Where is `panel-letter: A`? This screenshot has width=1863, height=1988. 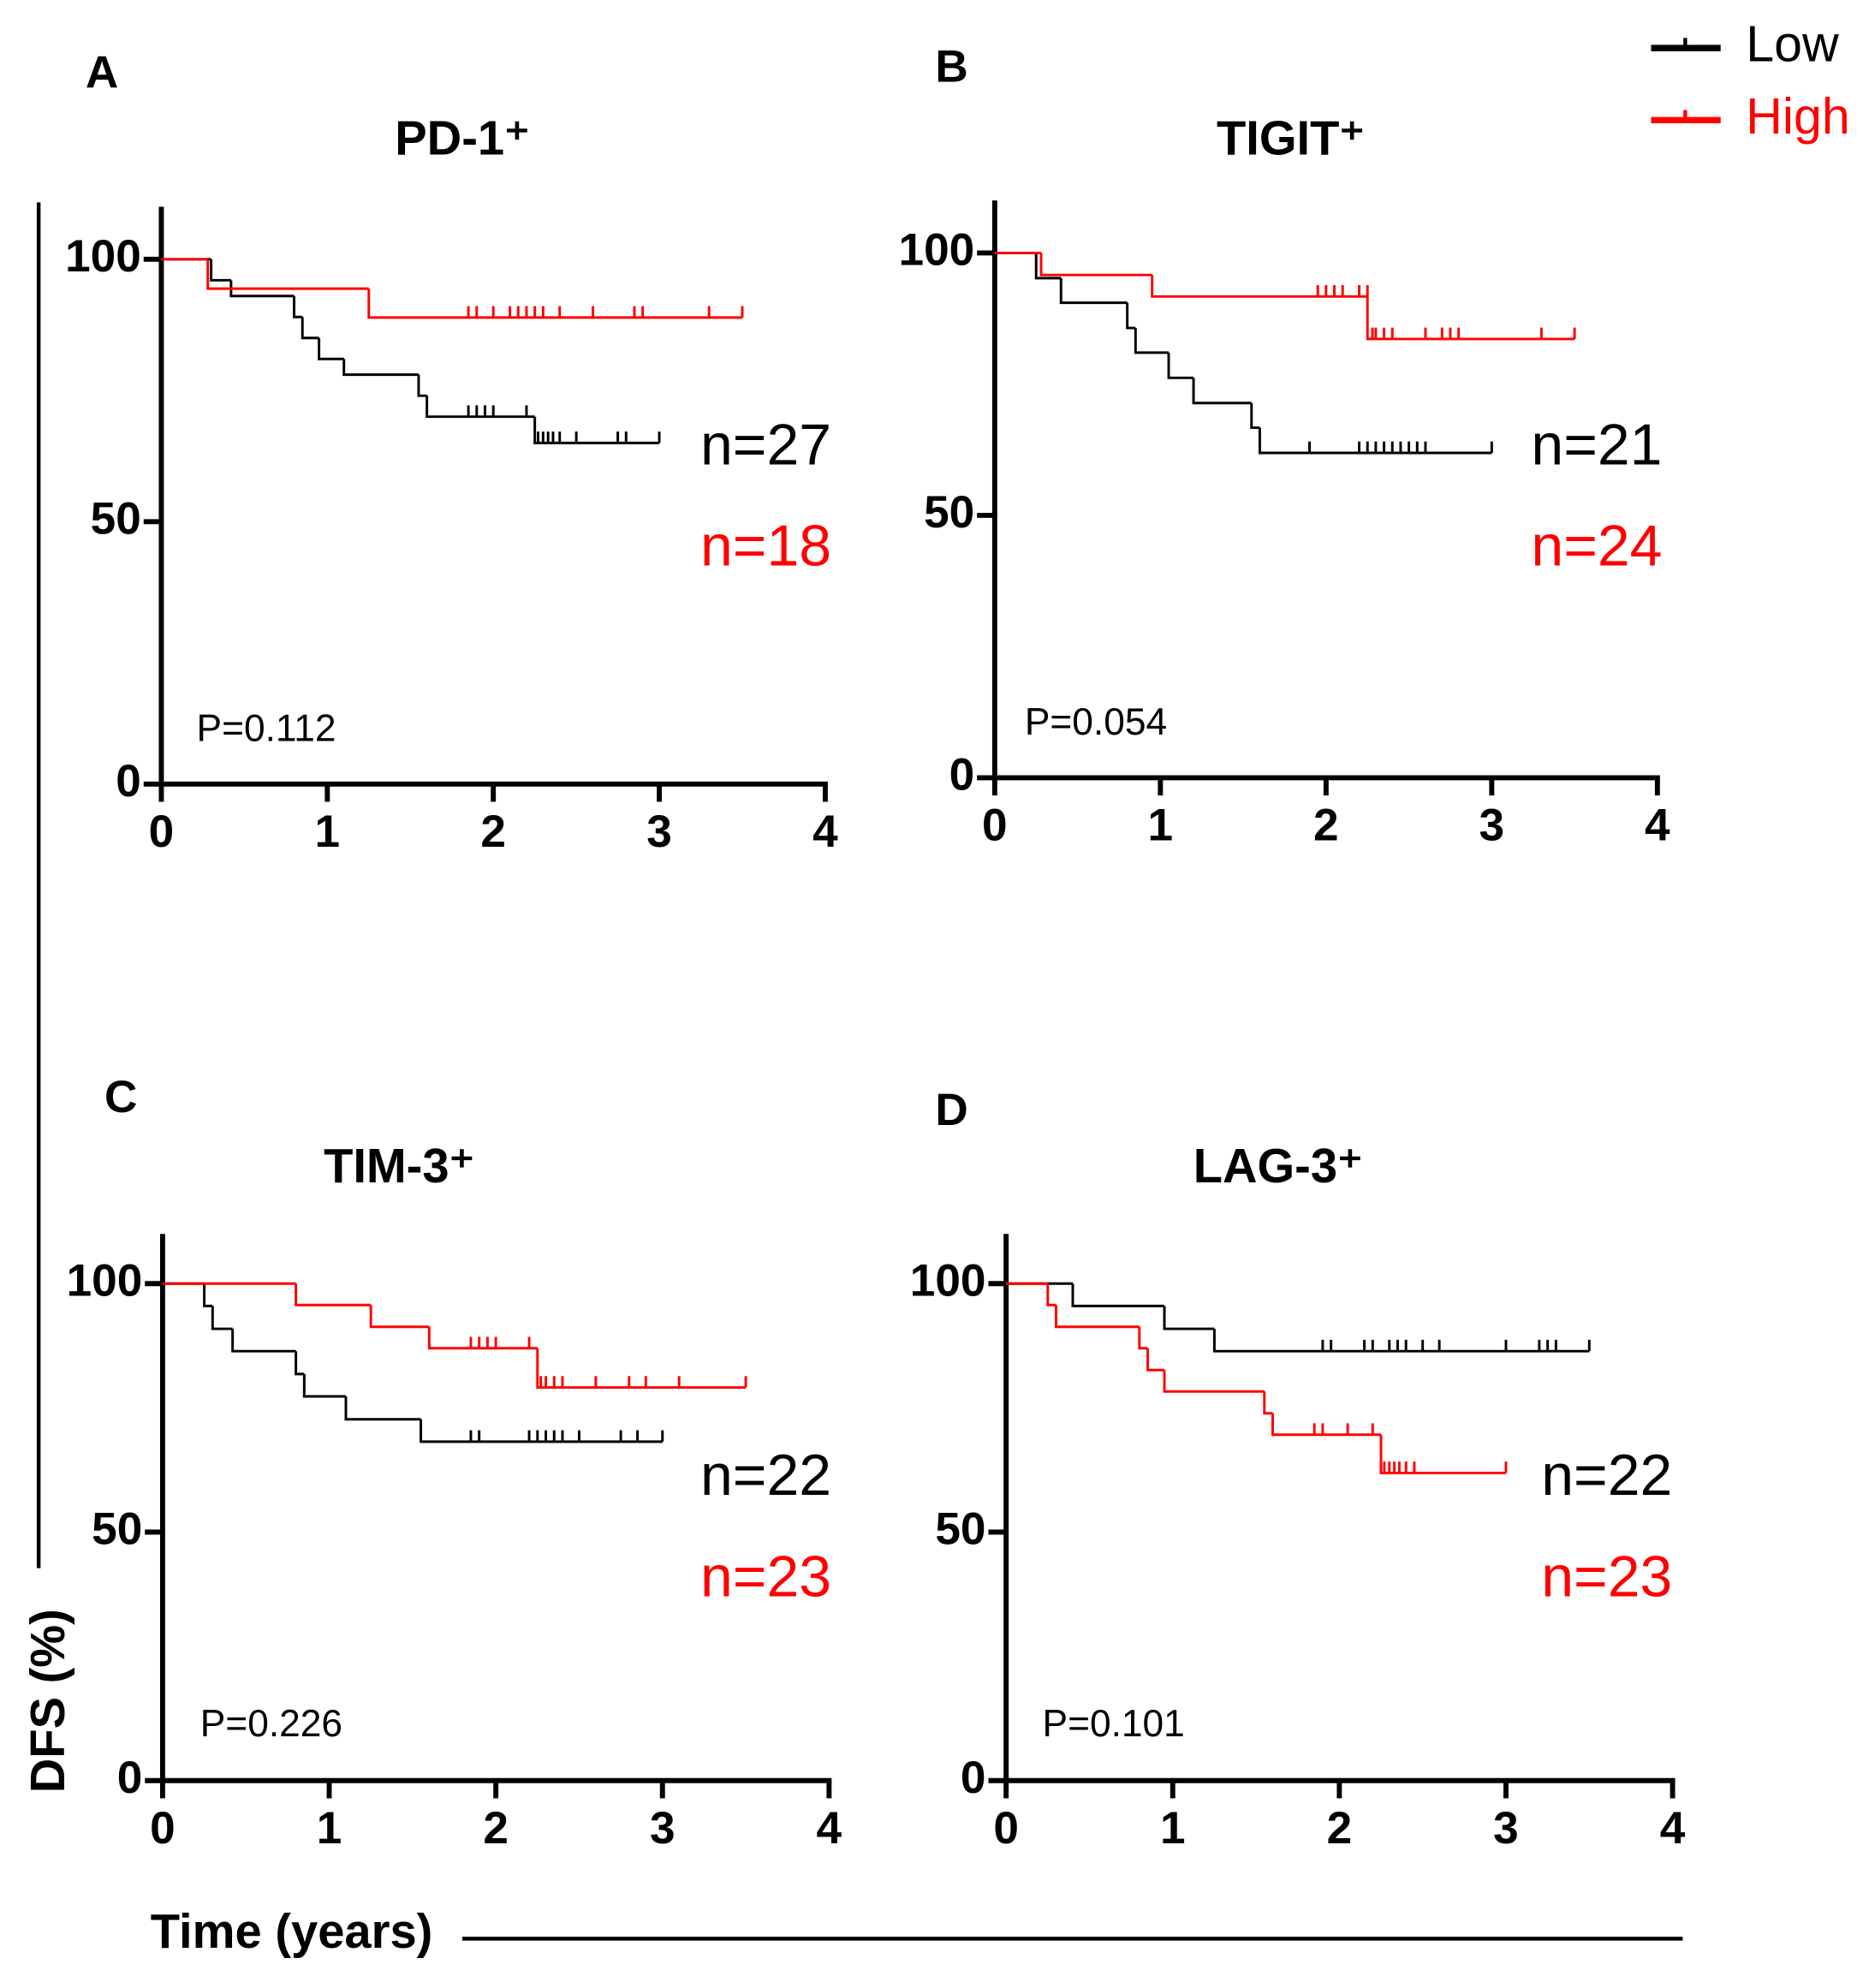 panel-letter: A is located at coordinates (102, 73).